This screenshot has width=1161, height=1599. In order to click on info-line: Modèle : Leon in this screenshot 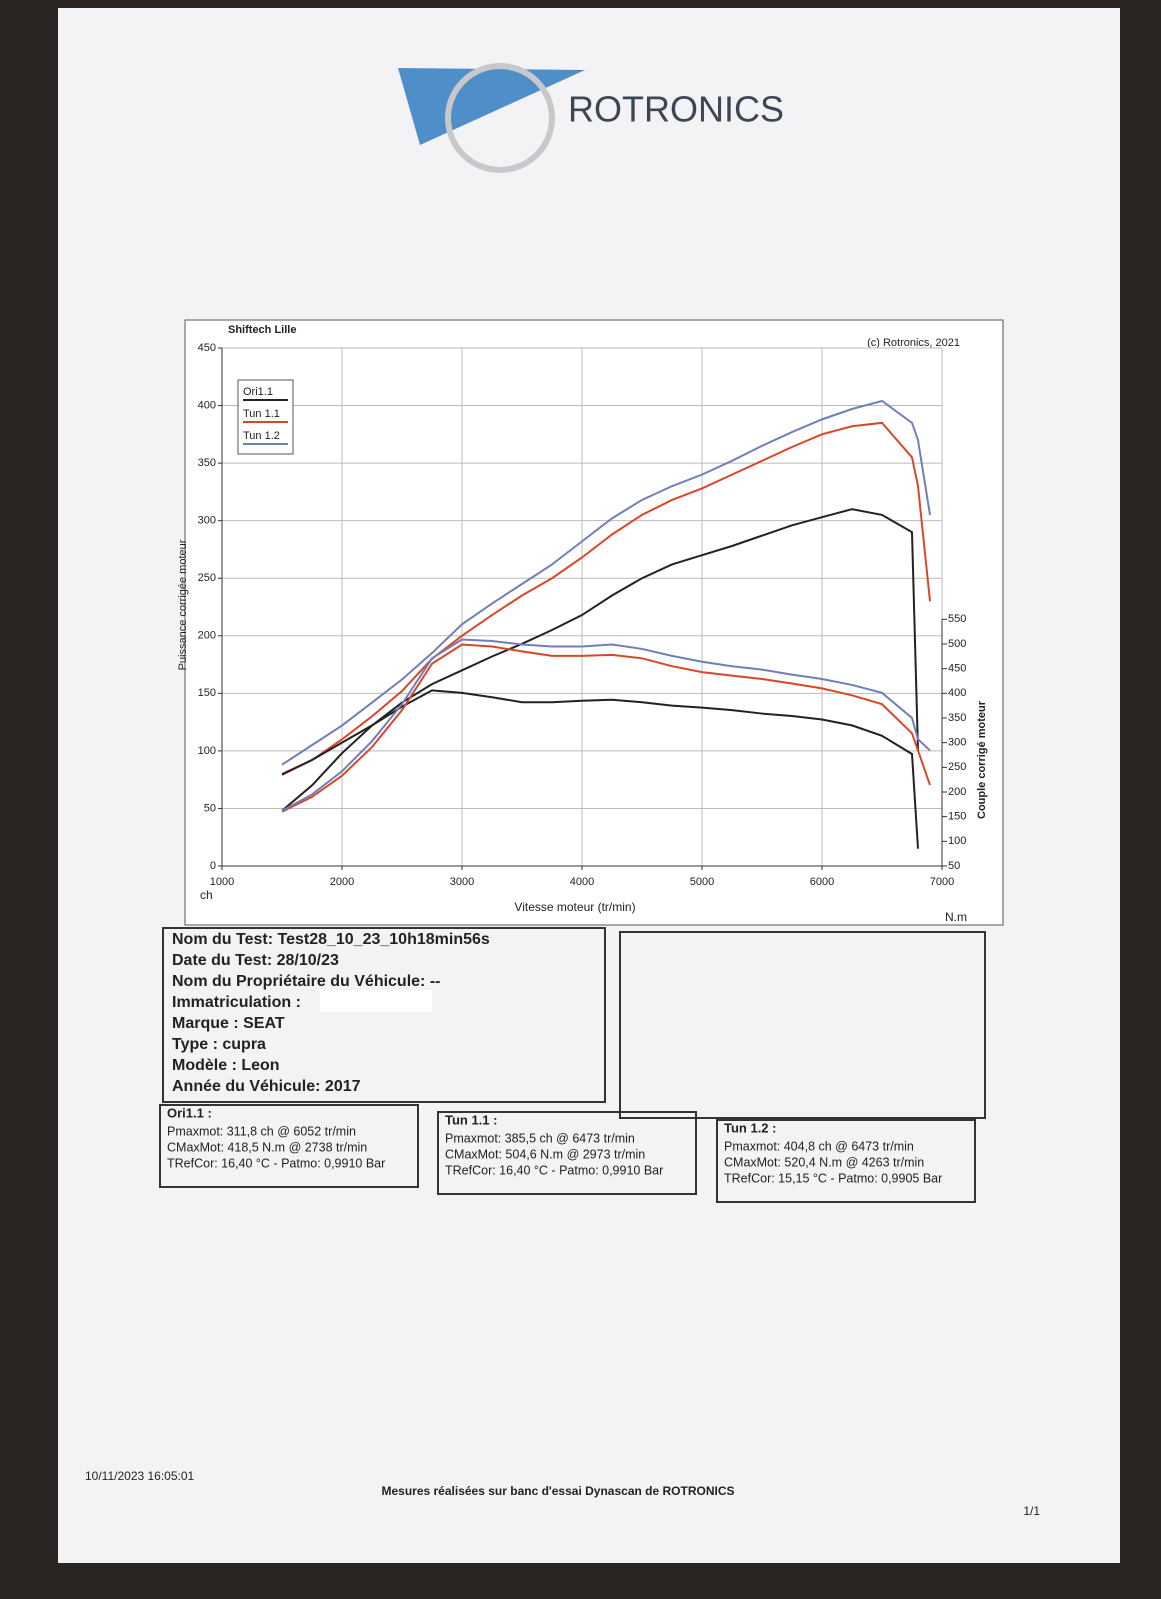, I will do `click(226, 1065)`.